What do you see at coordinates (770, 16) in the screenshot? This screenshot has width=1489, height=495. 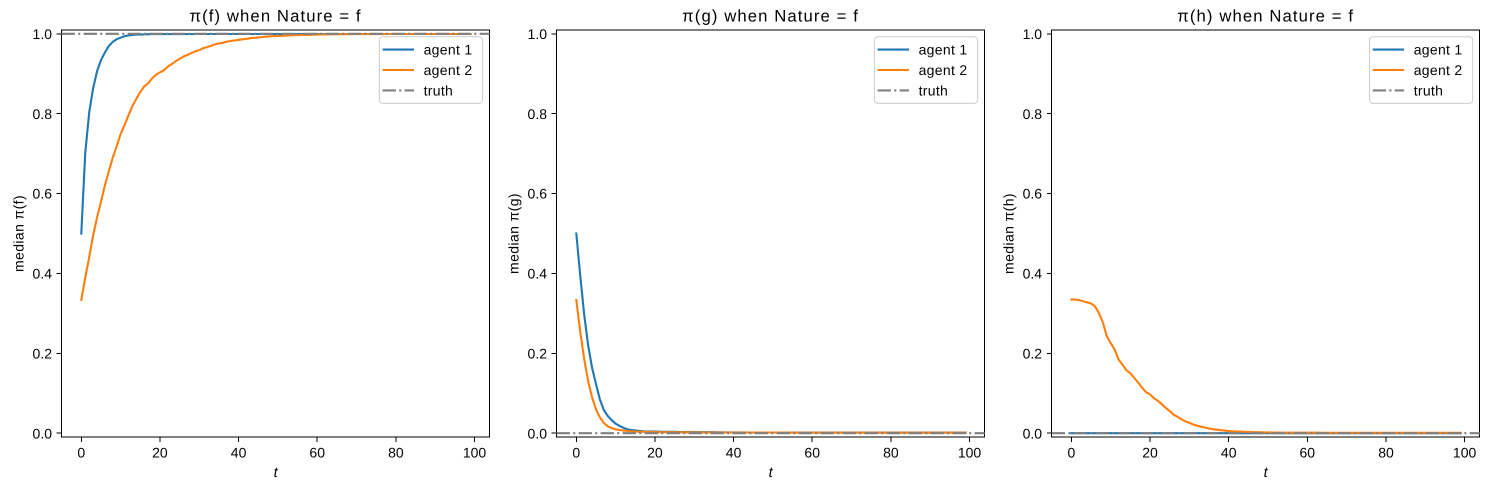 I see `svg-text: π(g) when Nature = f` at bounding box center [770, 16].